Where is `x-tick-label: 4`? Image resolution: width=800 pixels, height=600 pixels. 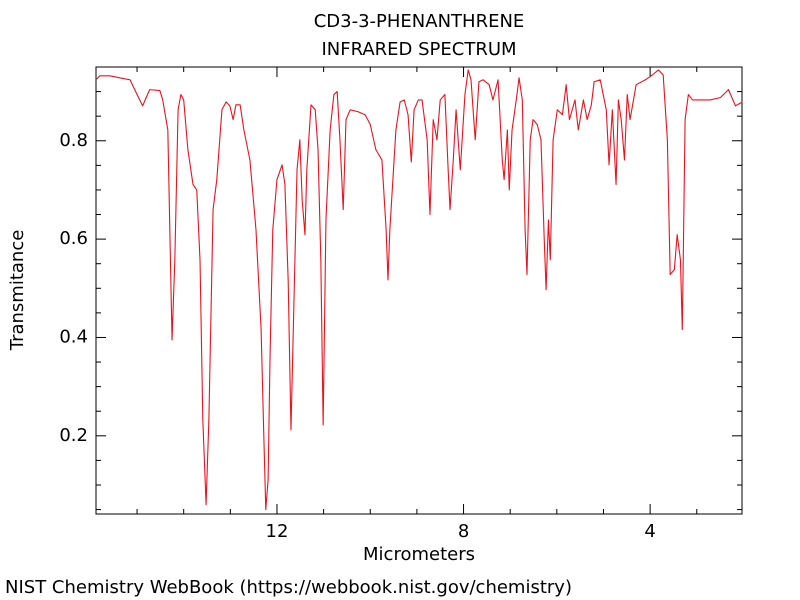 x-tick-label: 4 is located at coordinates (649, 531).